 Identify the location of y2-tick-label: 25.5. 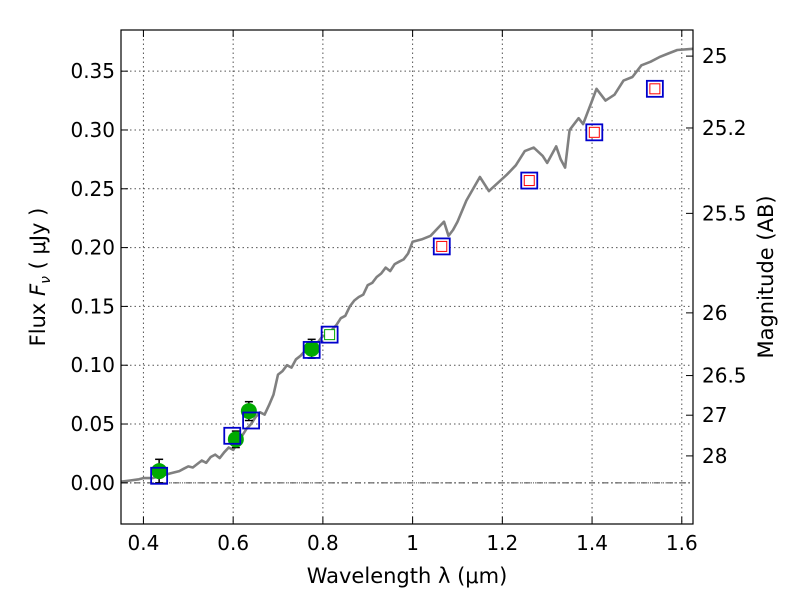
(724, 213).